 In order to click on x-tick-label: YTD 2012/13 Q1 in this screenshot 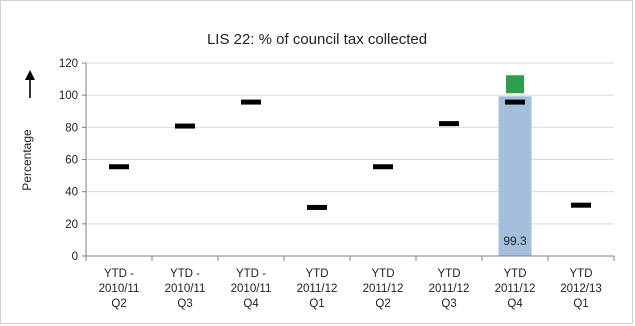, I will do `click(581, 289)`.